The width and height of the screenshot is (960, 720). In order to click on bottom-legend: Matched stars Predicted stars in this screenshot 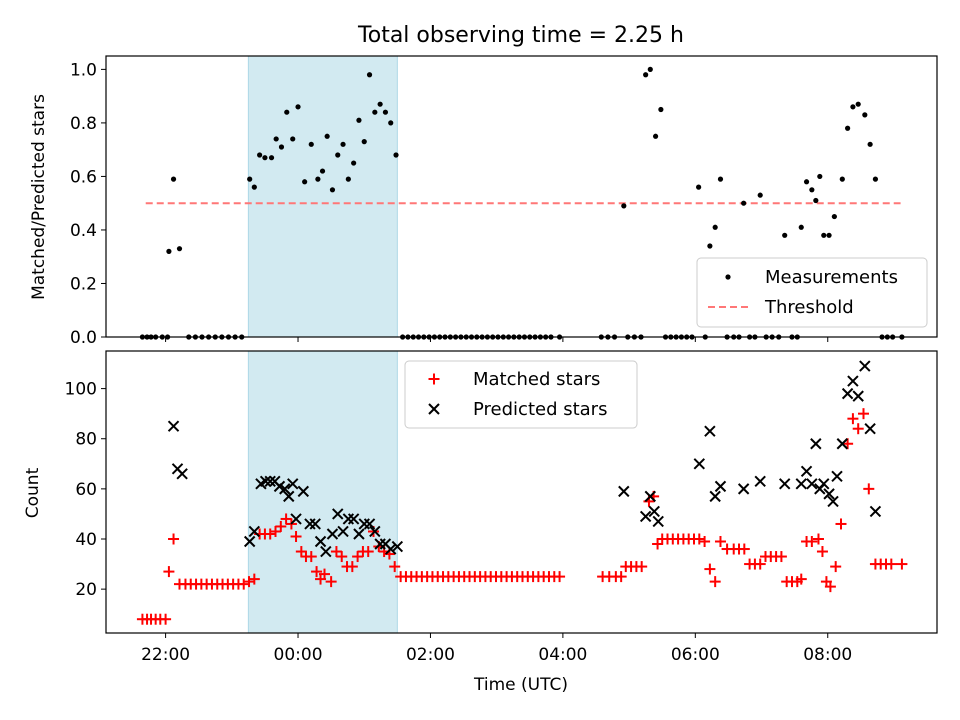, I will do `click(521, 394)`.